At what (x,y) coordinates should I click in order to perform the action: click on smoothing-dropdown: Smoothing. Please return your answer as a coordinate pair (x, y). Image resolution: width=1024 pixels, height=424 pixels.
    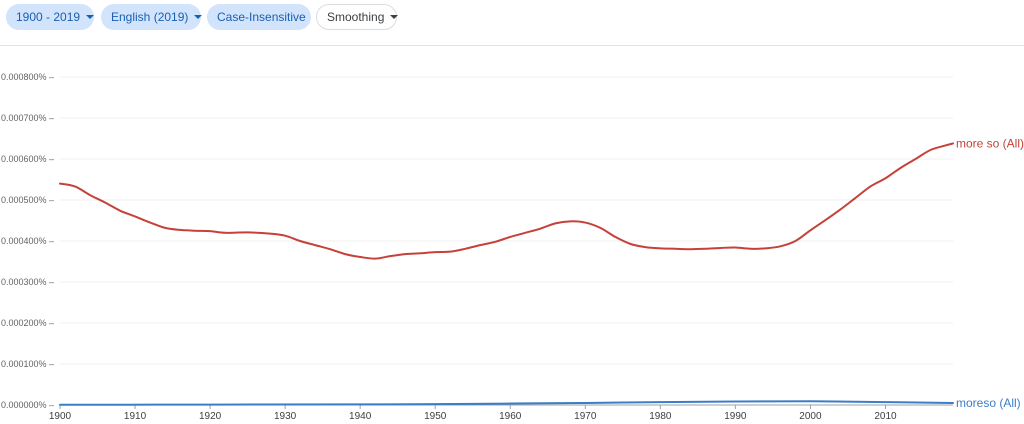
    Looking at the image, I should click on (357, 17).